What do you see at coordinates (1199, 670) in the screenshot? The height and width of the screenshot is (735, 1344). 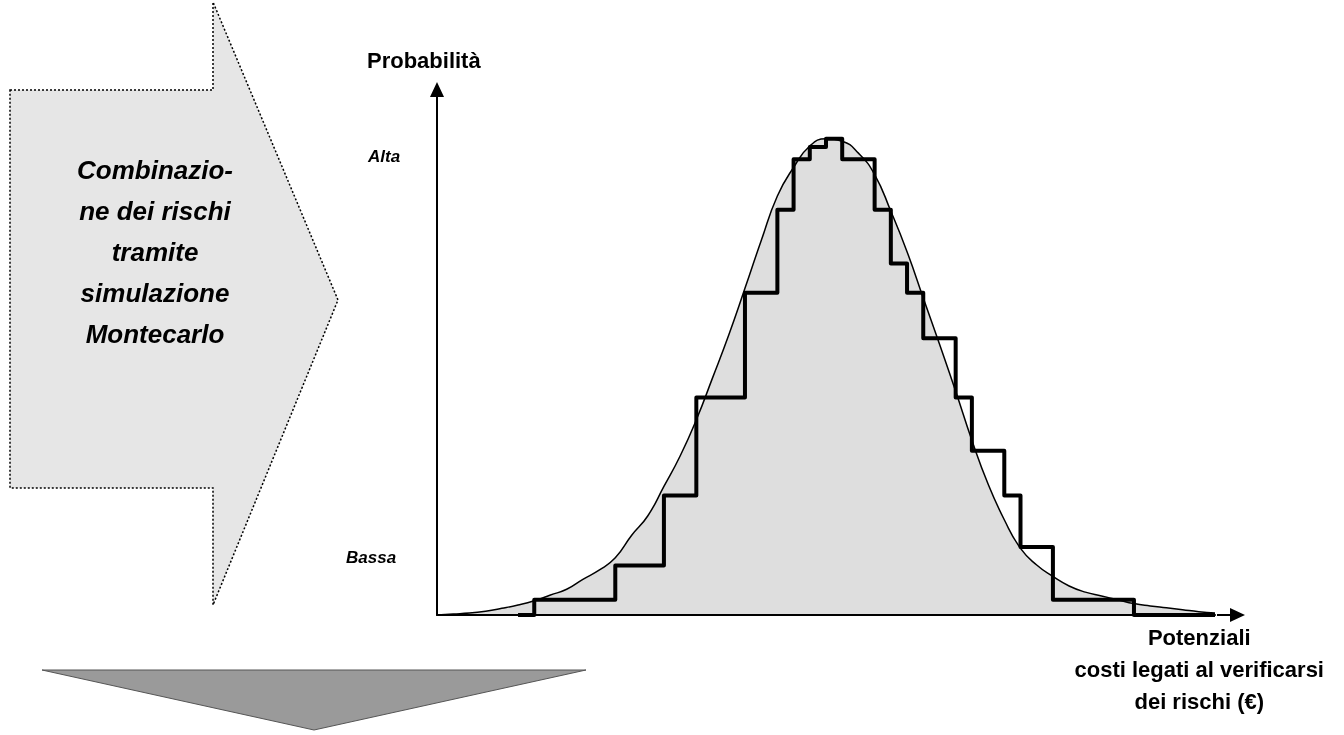 I see `x-axis-title: Potenziali costi legati al verificarsi dei rischi (€)` at bounding box center [1199, 670].